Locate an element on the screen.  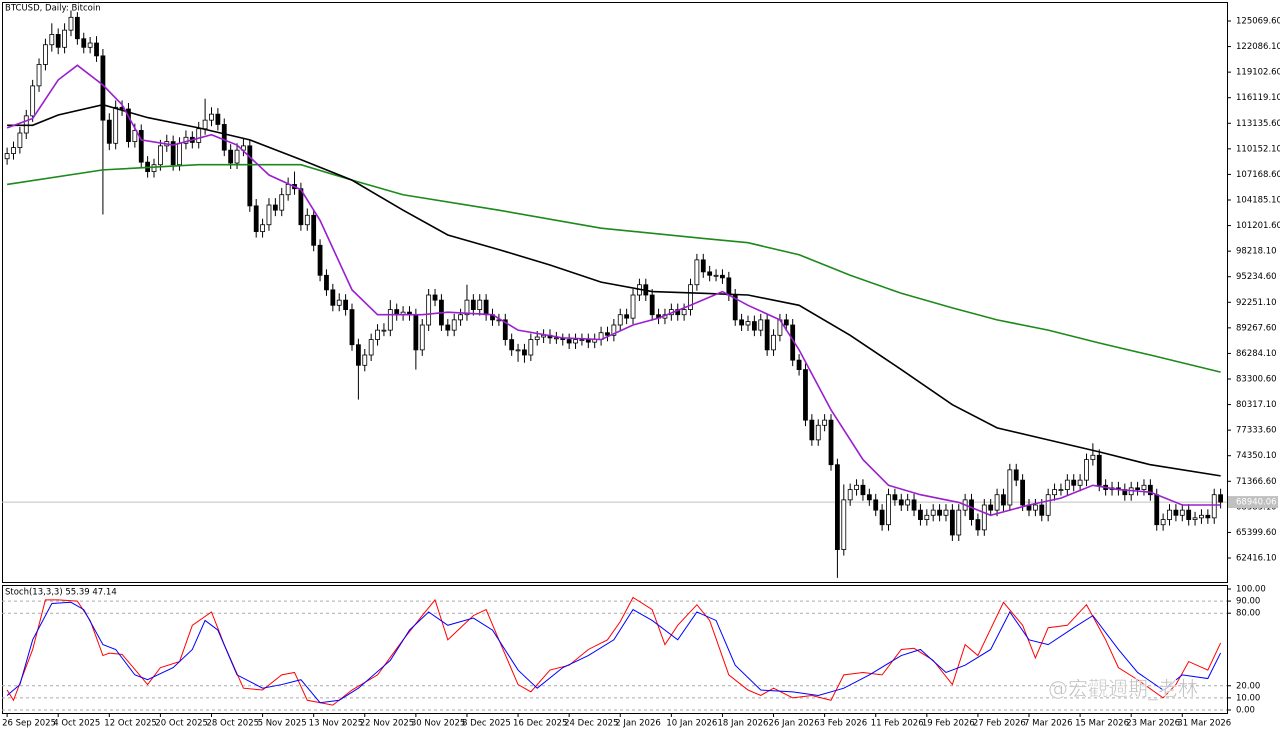
x-tick-label: 18 Jan 2026 is located at coordinates (742, 724).